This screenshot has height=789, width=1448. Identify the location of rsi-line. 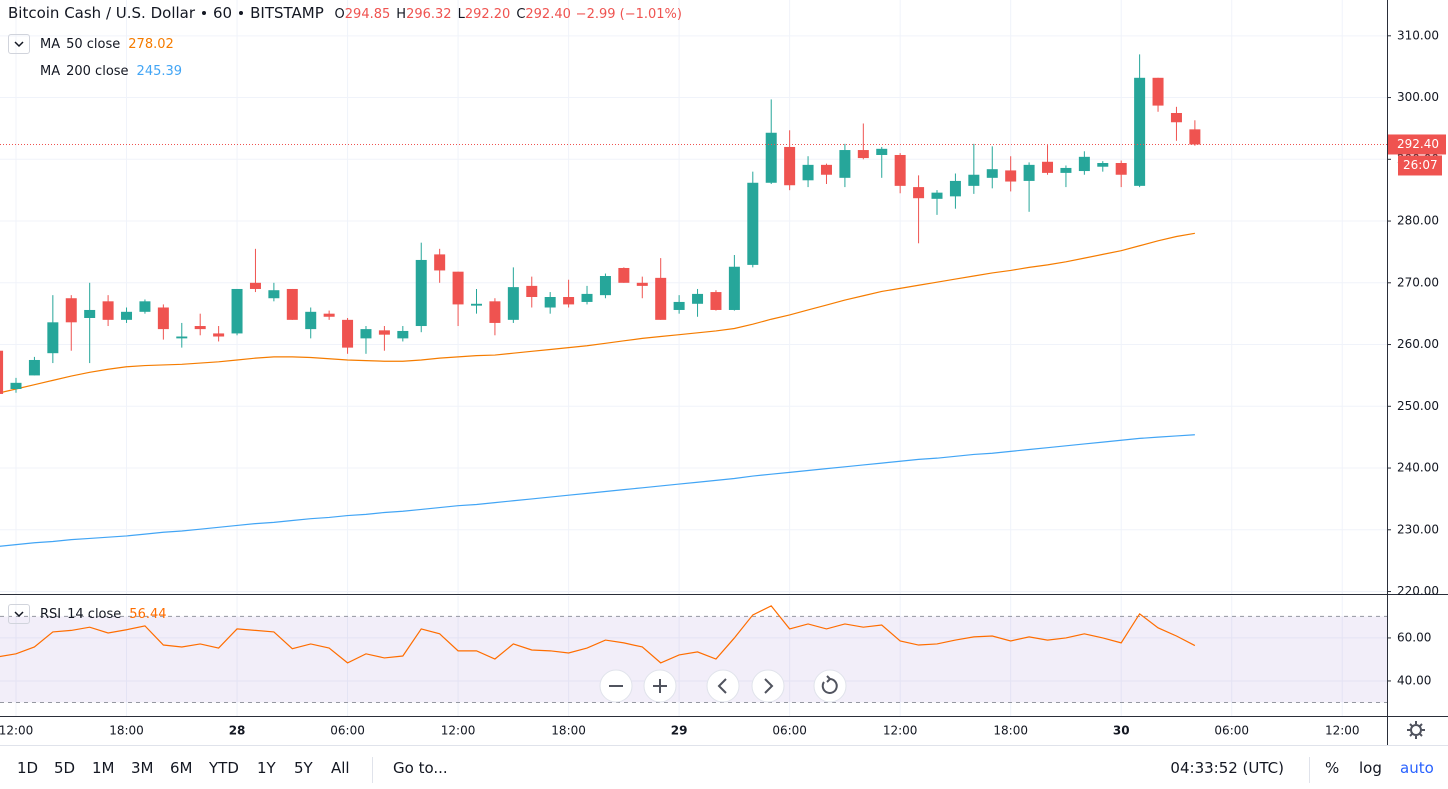
(598, 634).